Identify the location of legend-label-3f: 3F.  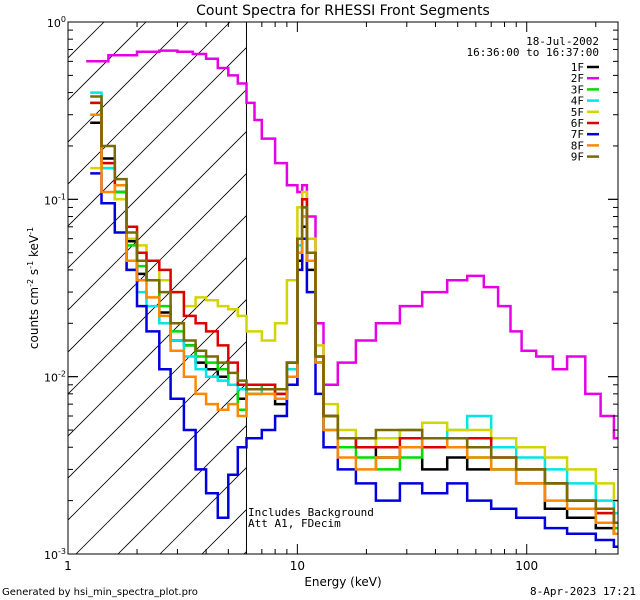
(577, 89).